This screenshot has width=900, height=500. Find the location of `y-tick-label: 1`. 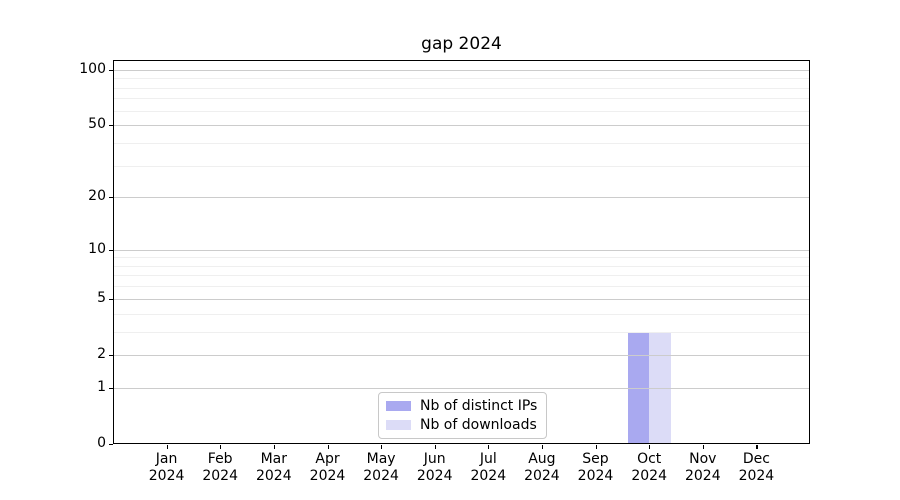

y-tick-label: 1 is located at coordinates (101, 386).